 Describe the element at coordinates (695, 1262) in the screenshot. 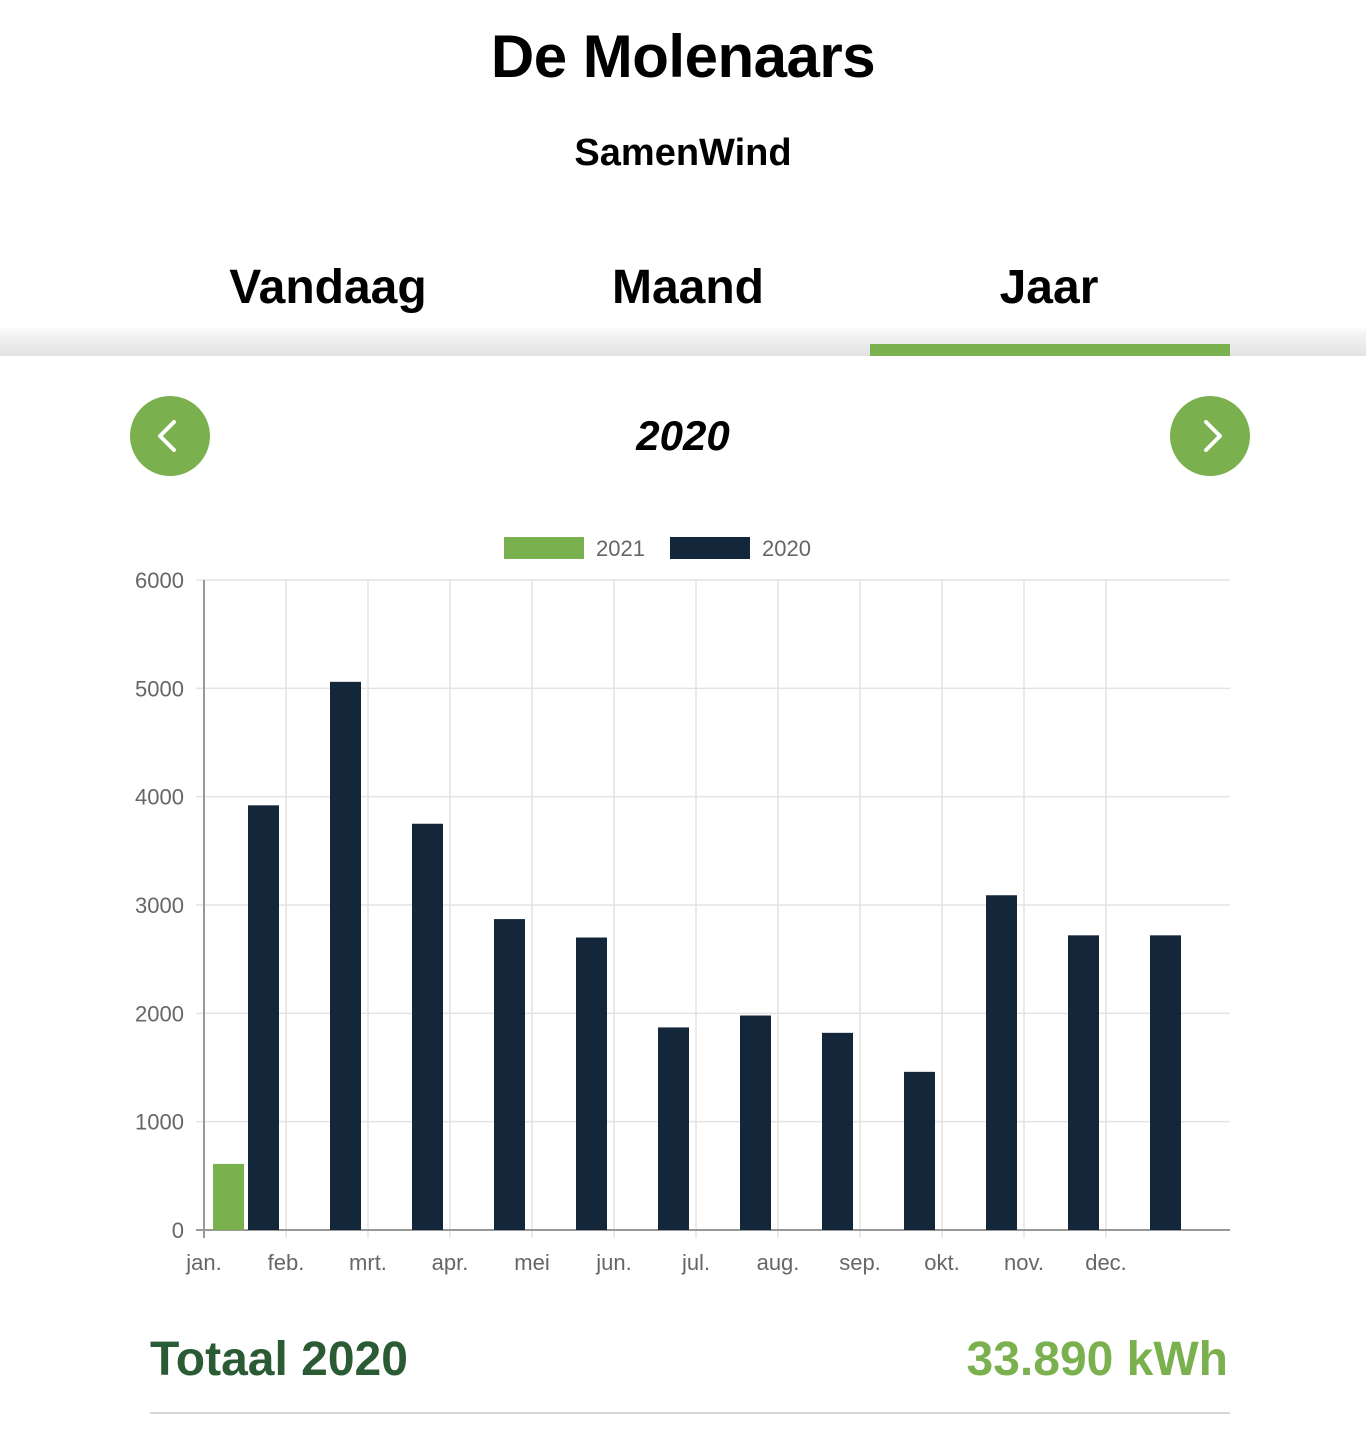

I see `x-tick-label: jul.` at that location.